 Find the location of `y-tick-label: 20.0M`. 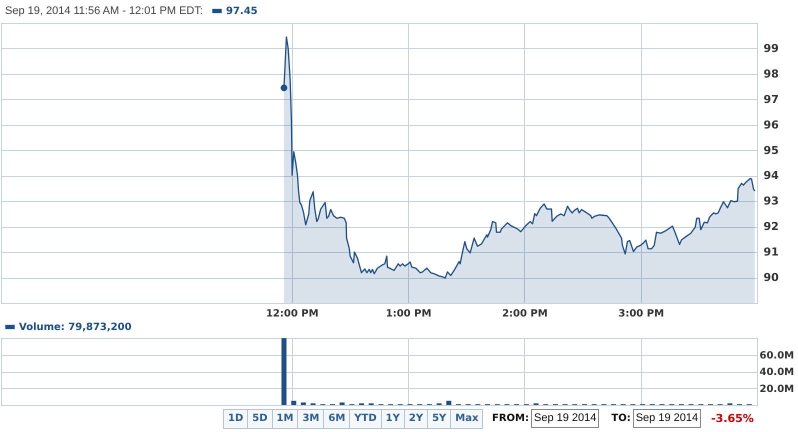

y-tick-label: 20.0M is located at coordinates (777, 389).